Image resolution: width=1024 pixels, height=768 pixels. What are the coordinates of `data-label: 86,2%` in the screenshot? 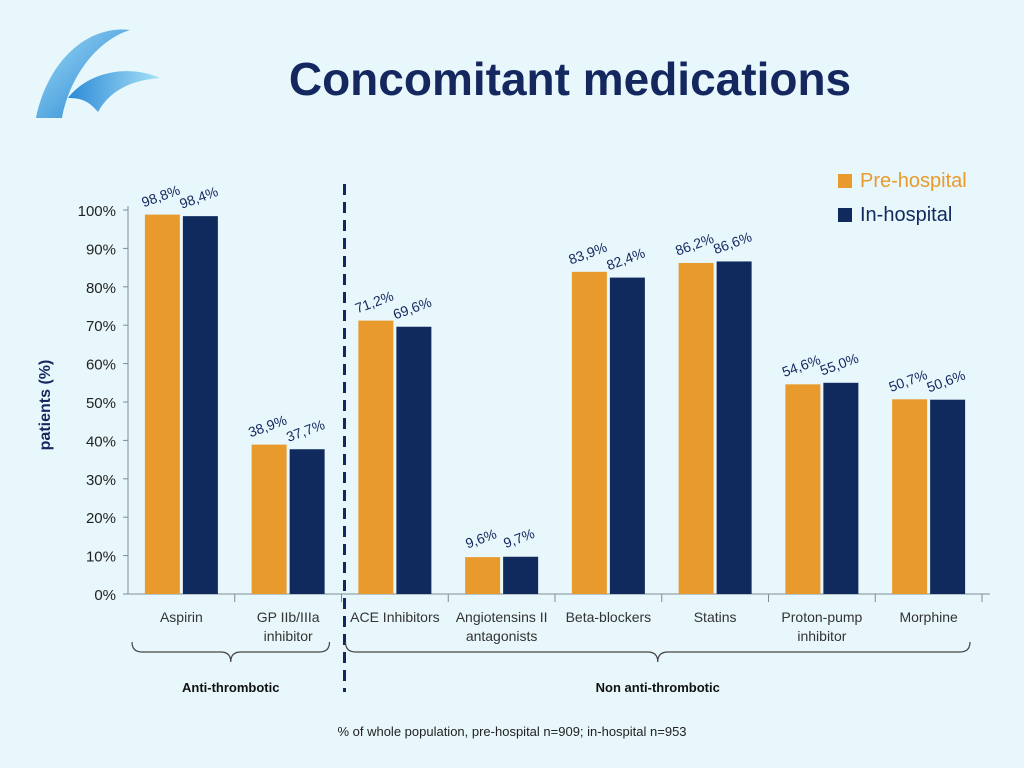 It's located at (694, 244).